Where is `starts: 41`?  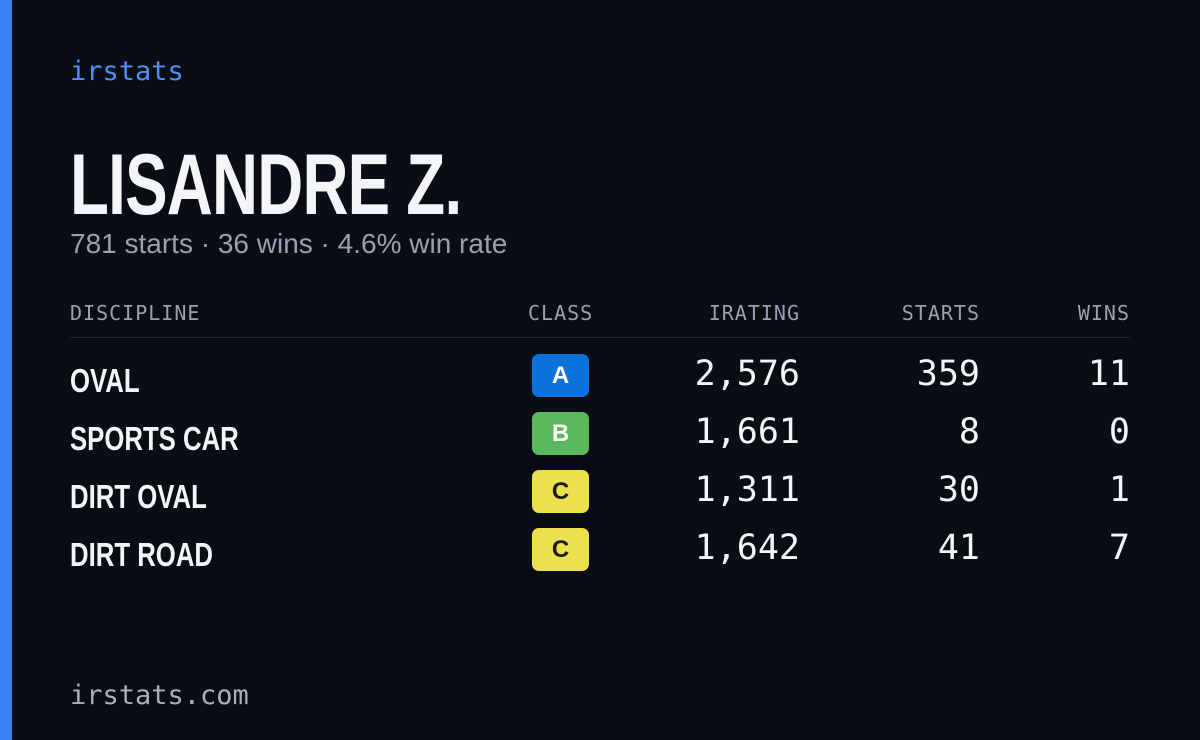
starts: 41 is located at coordinates (958, 548).